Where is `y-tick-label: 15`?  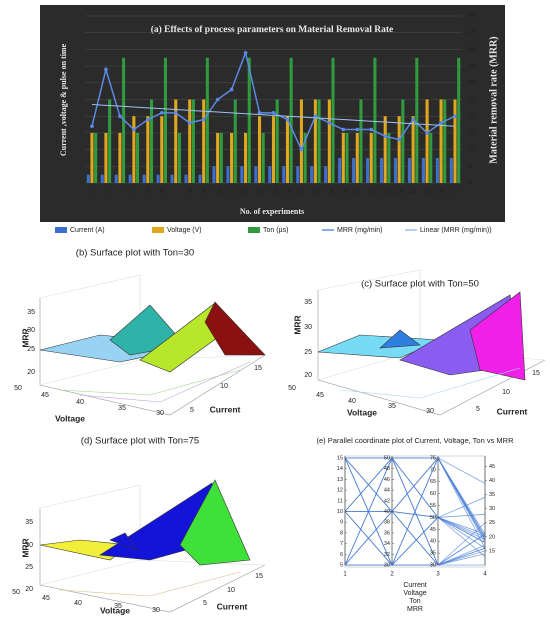 y-tick-label: 15 is located at coordinates (340, 458).